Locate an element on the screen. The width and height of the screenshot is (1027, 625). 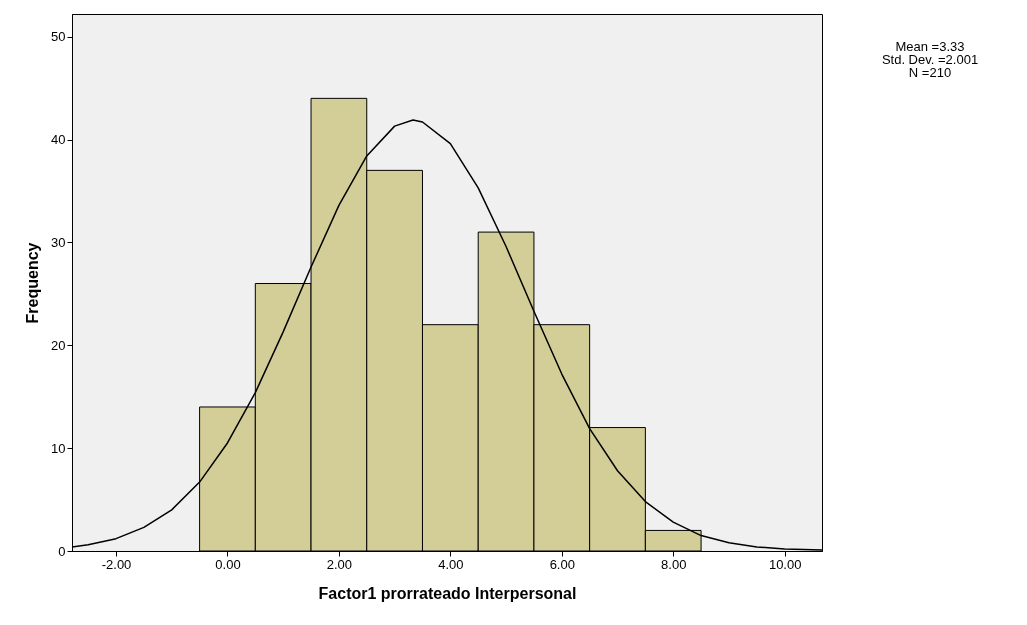
y-axis-title: Frequency is located at coordinates (33, 283).